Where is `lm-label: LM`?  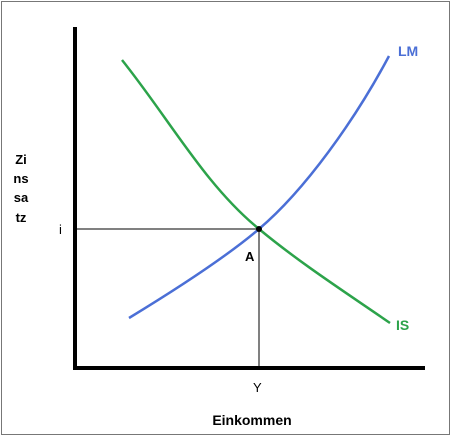 lm-label: LM is located at coordinates (408, 51).